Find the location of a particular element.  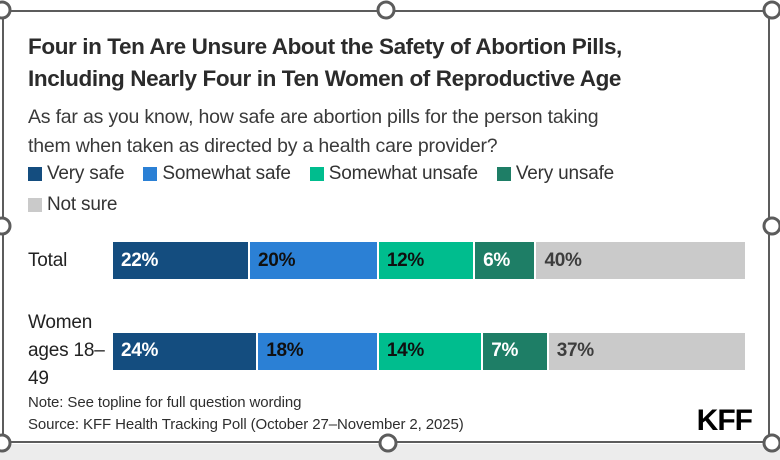

legend-label: Not sure is located at coordinates (82, 204).